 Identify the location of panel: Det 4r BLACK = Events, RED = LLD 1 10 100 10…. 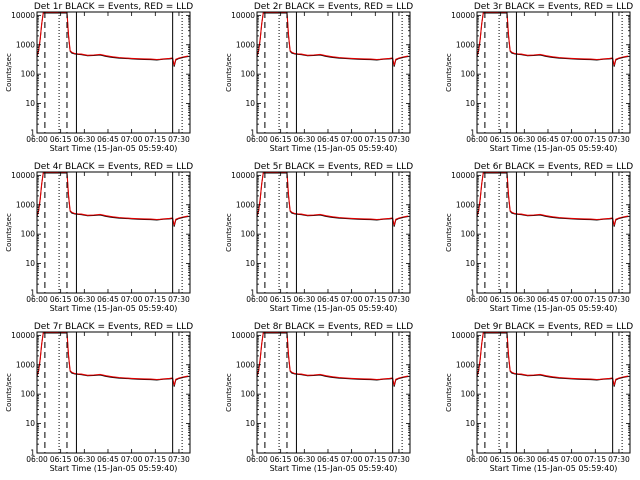
(99, 237).